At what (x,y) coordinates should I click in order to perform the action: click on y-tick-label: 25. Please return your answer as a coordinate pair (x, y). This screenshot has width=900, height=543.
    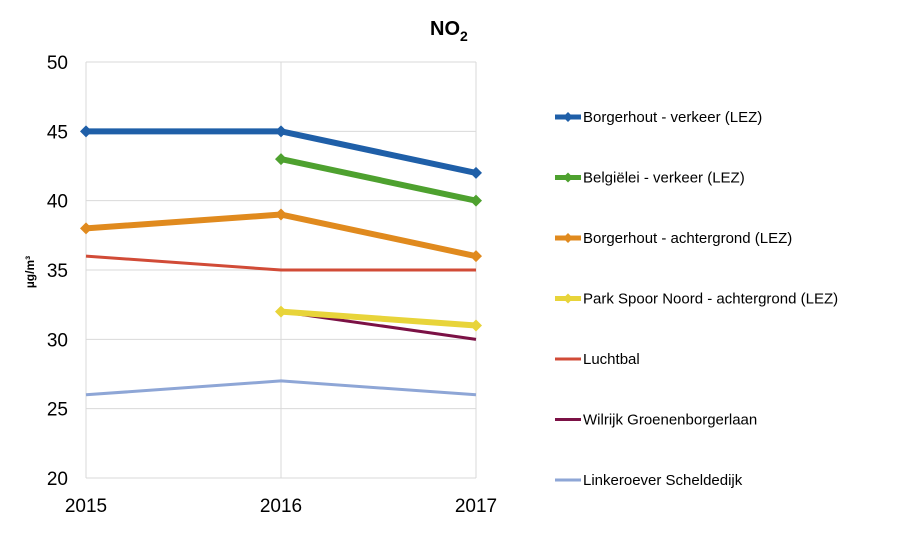
    Looking at the image, I should click on (57, 410).